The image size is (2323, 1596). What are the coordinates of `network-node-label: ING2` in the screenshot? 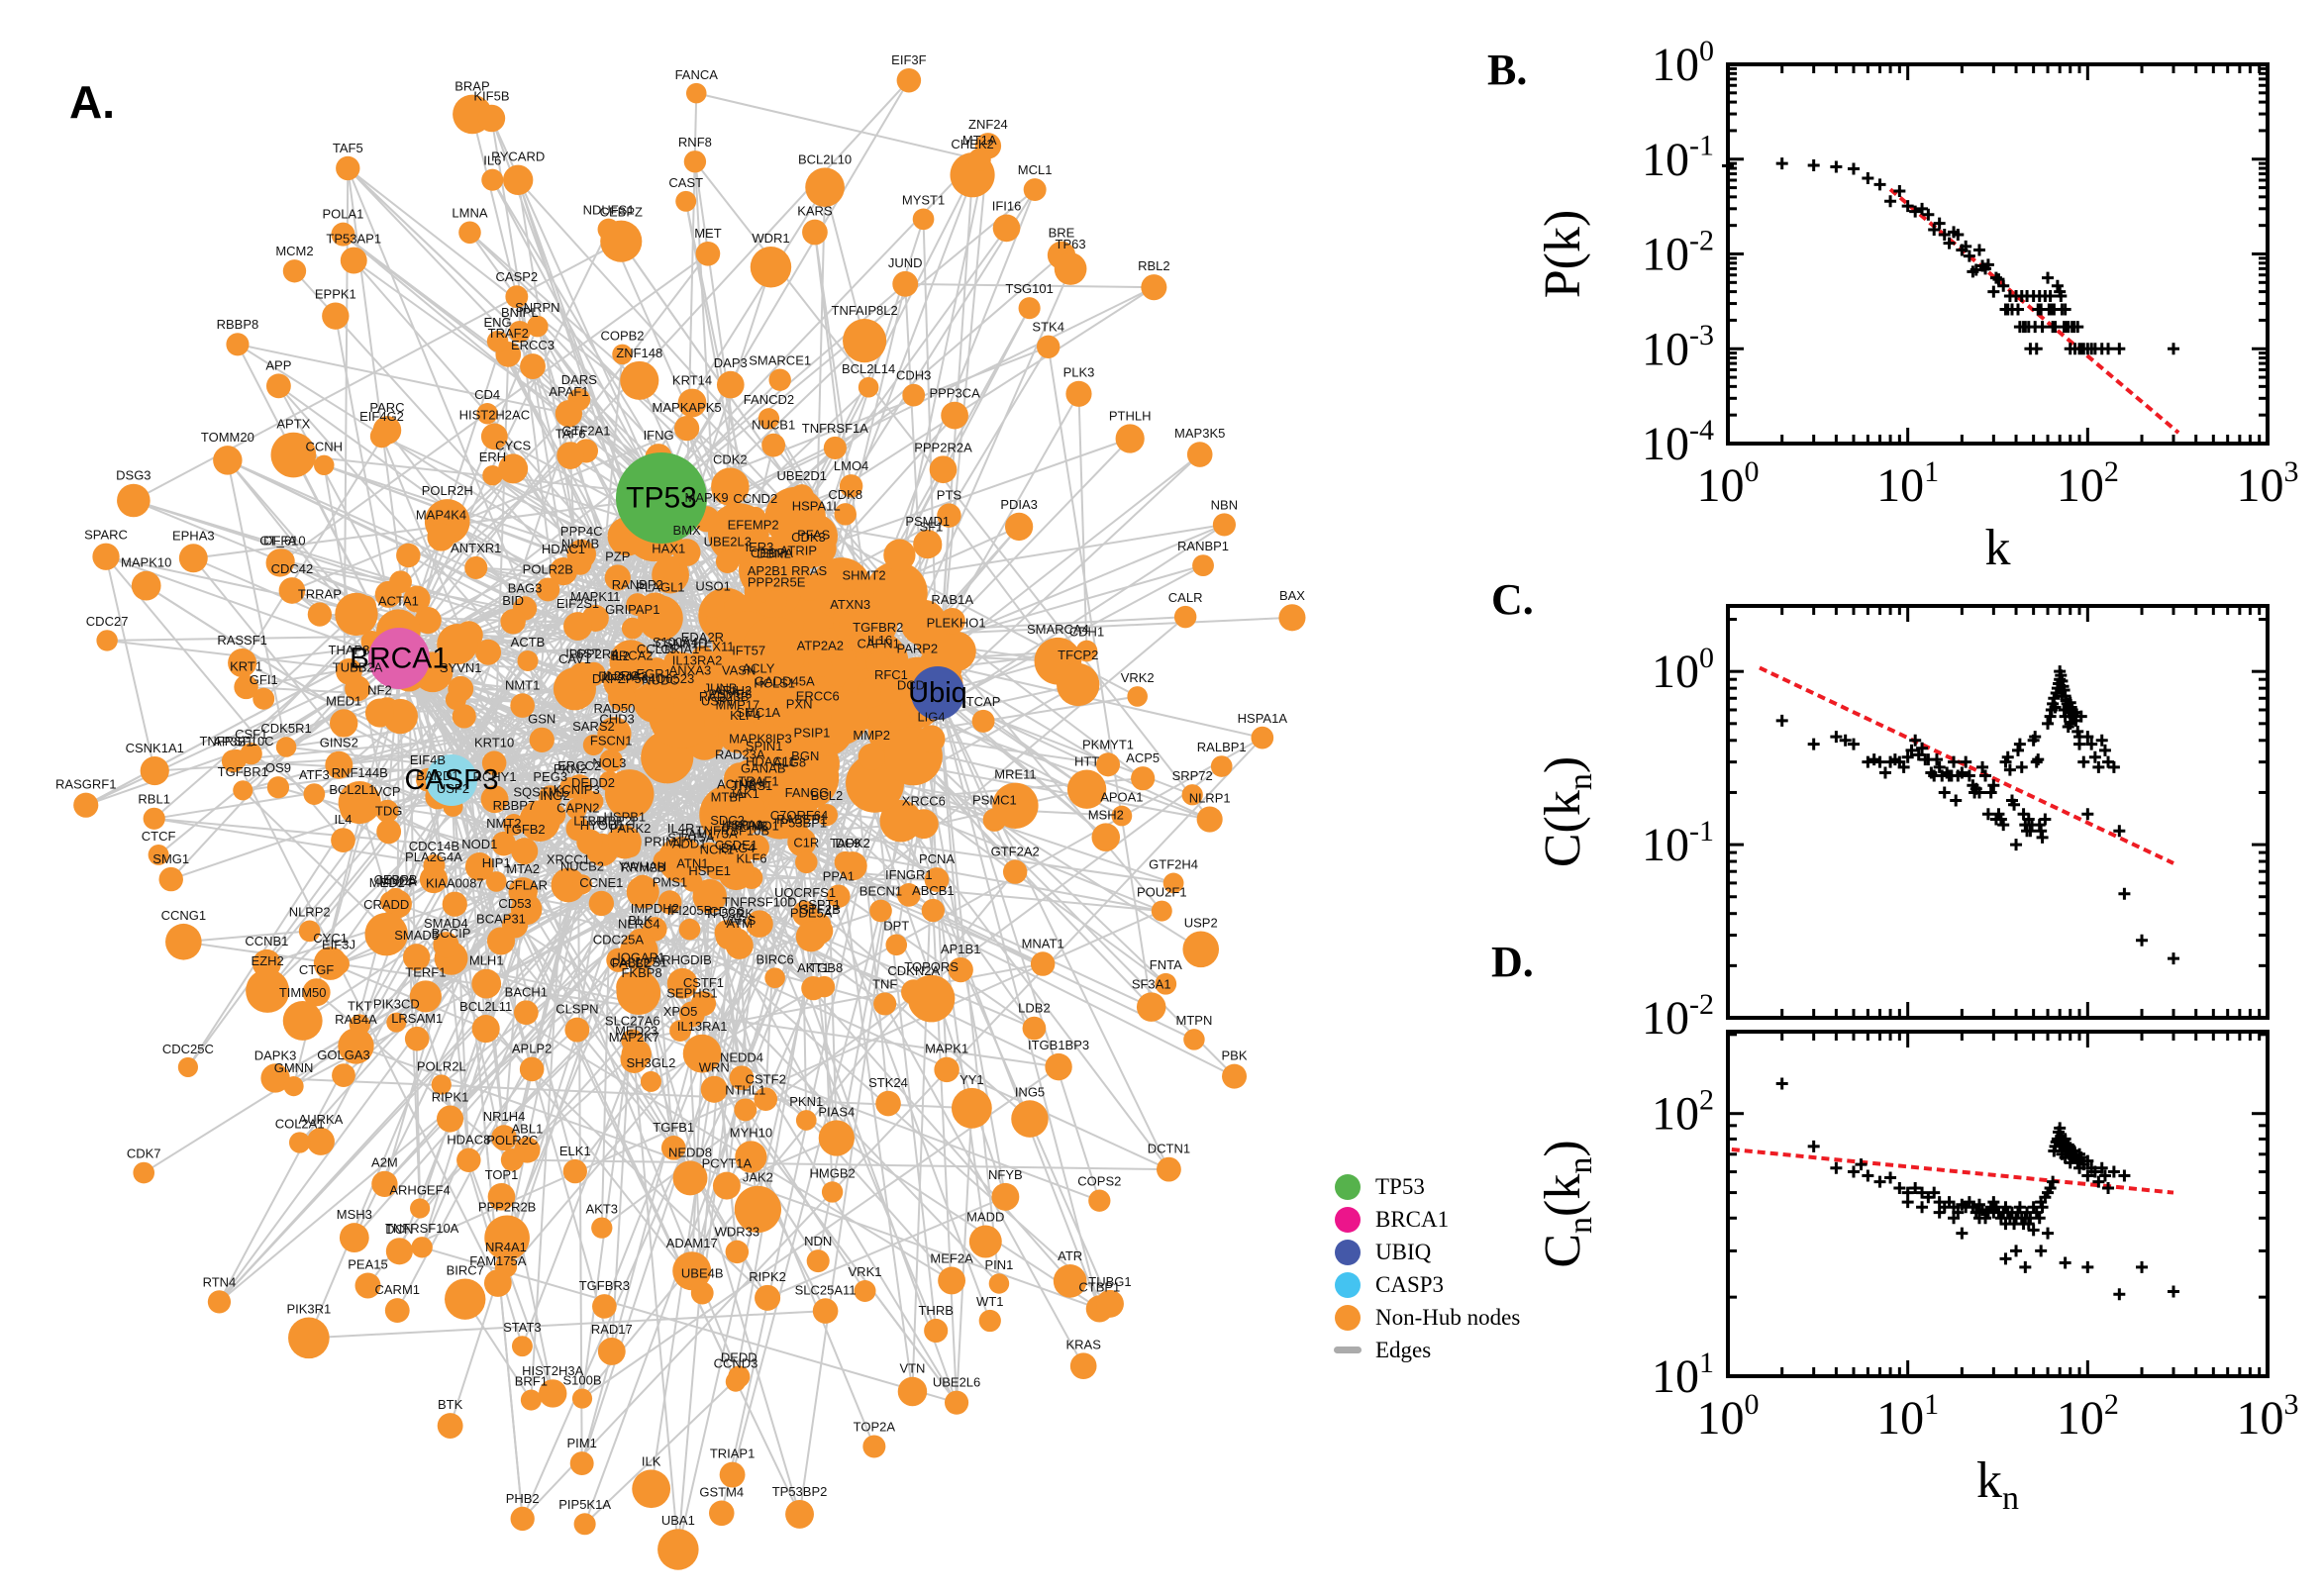 It's located at (554, 795).